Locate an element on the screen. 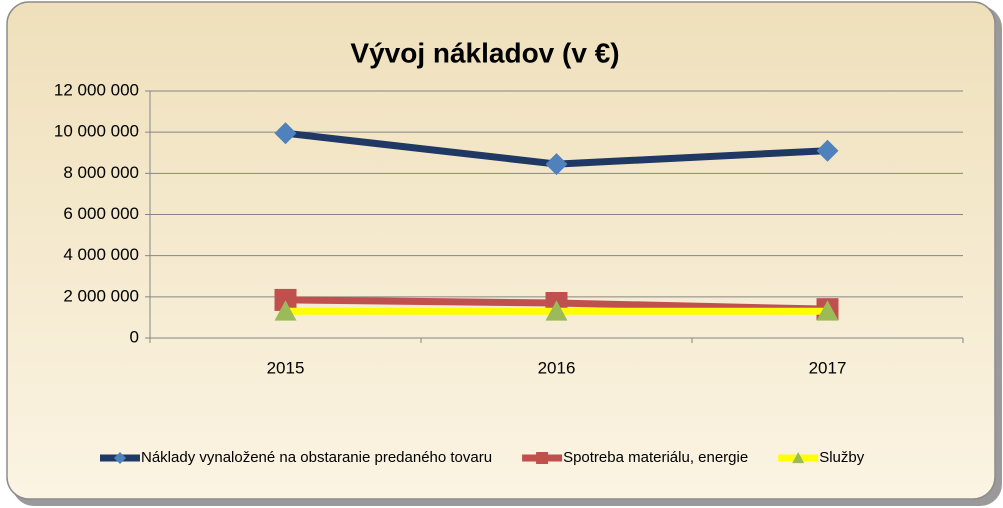 The width and height of the screenshot is (1003, 508). legend-label: Služby is located at coordinates (842, 457).